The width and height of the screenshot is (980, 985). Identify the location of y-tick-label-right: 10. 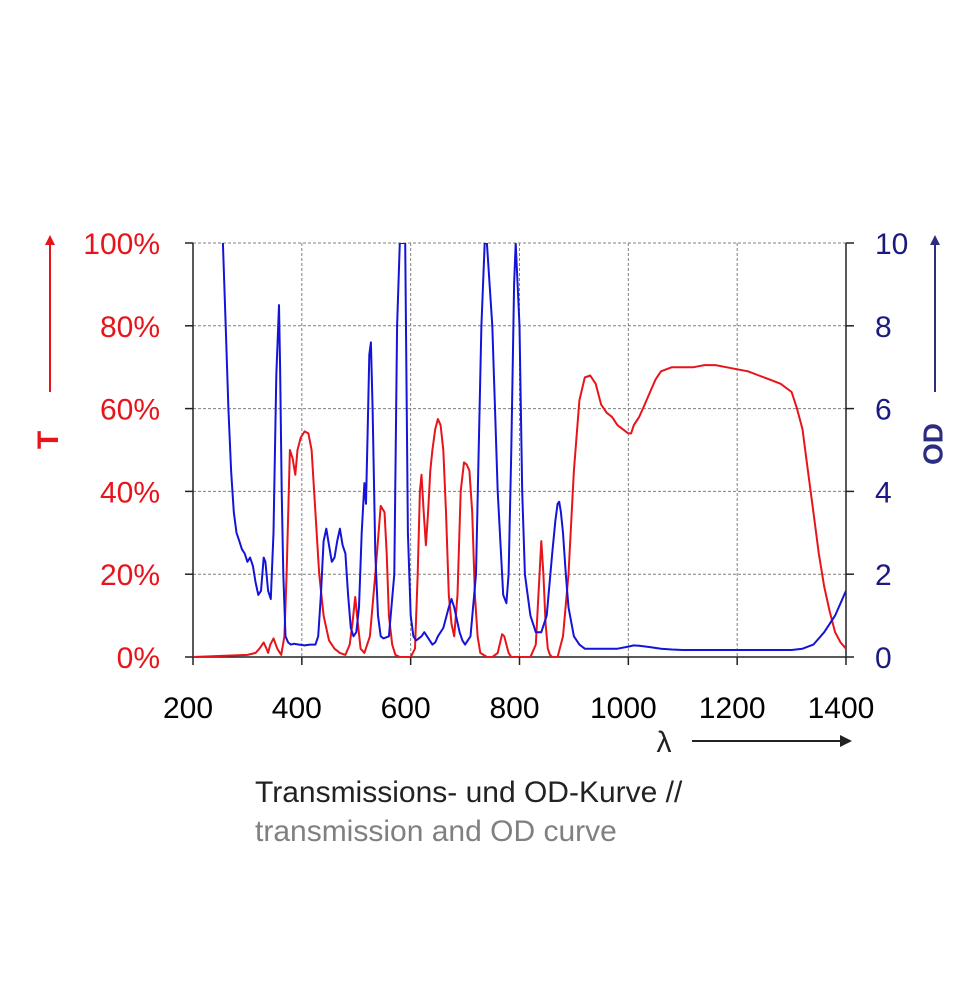
(891, 244).